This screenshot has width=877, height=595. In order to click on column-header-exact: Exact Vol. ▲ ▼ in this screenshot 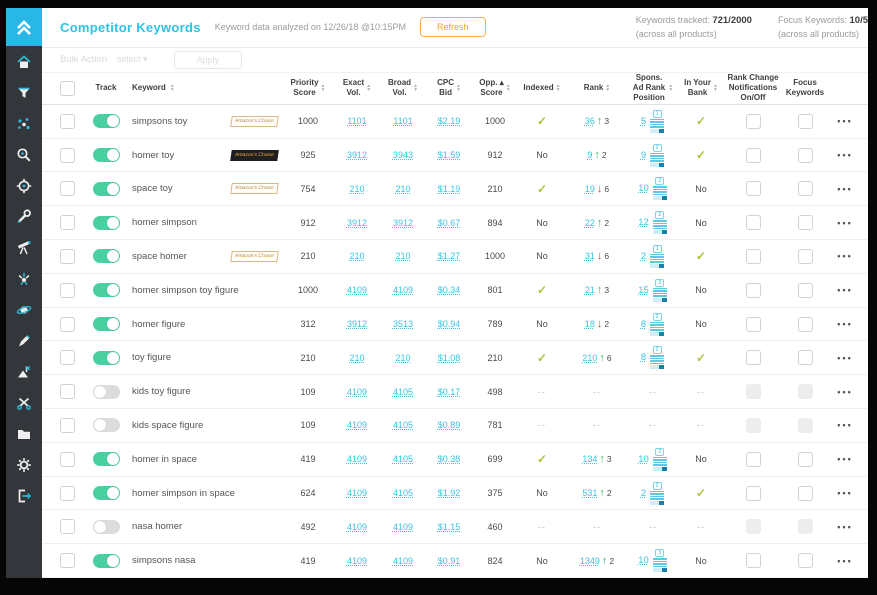, I will do `click(357, 88)`.